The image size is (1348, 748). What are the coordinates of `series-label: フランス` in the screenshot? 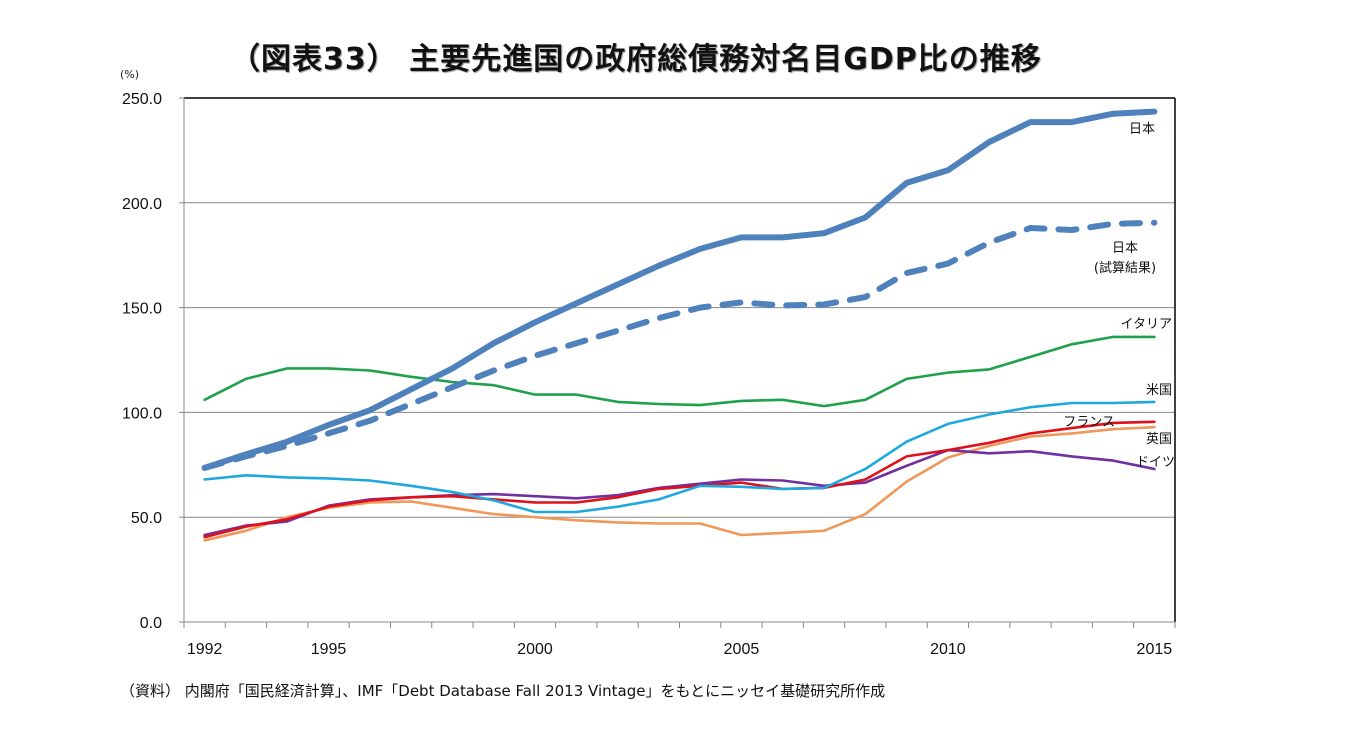 It's located at (1089, 422).